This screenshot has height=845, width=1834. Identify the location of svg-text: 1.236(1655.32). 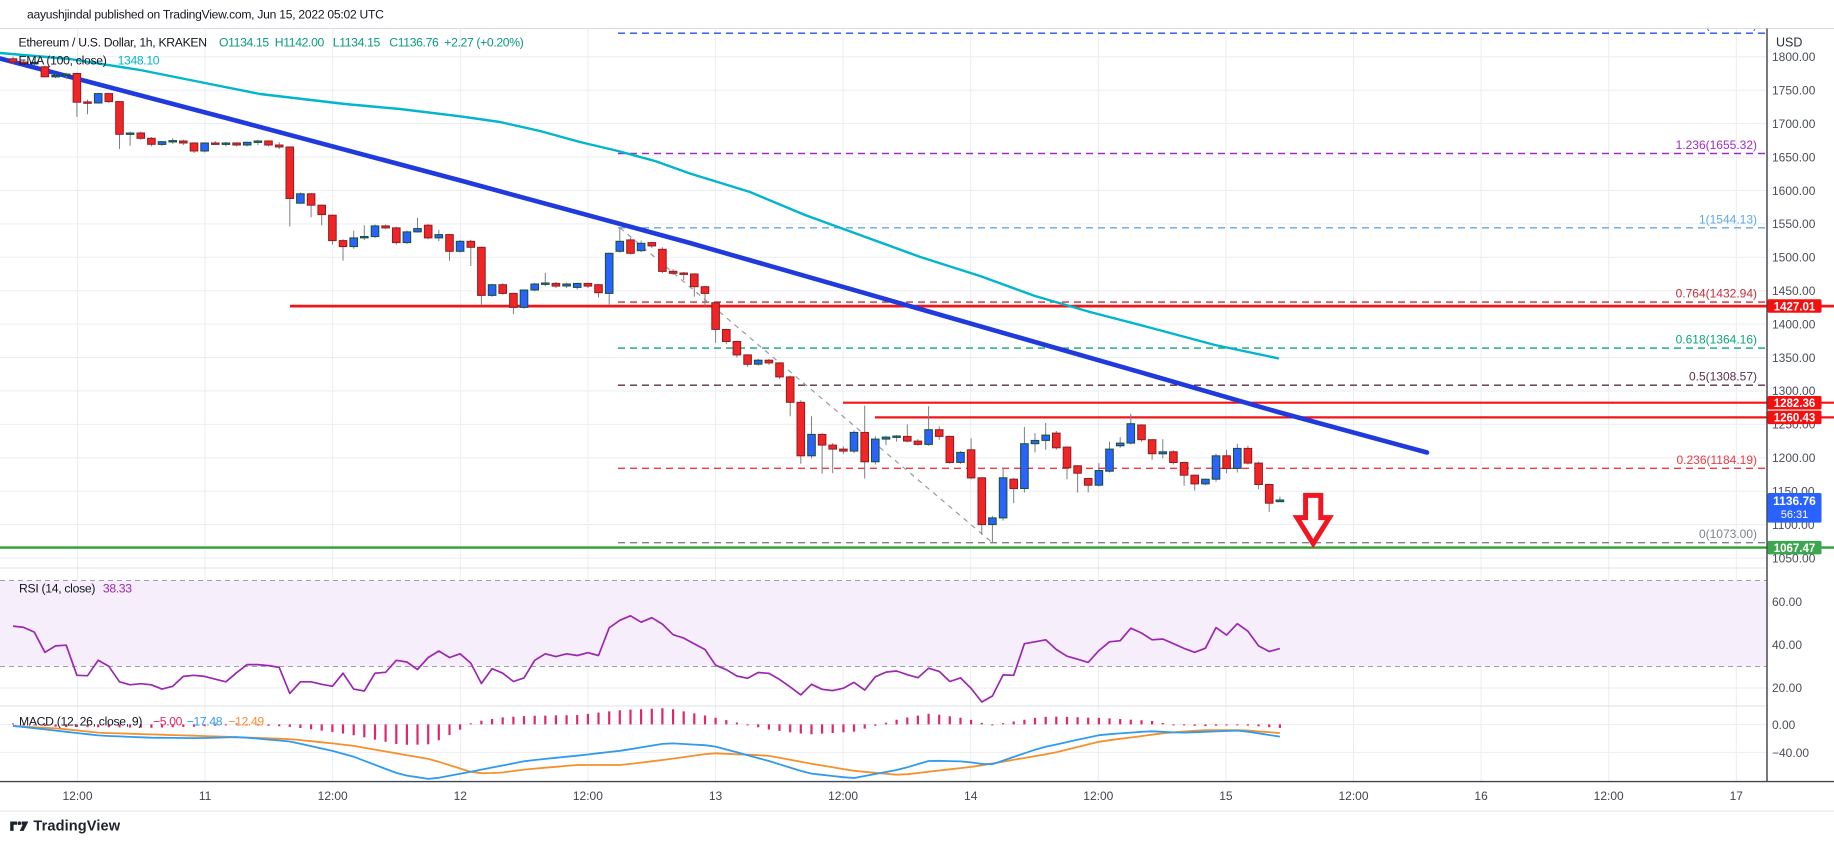
(1716, 145).